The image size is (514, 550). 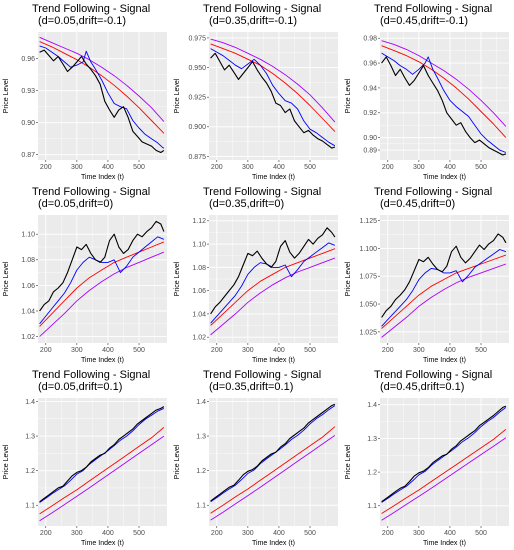 What do you see at coordinates (197, 157) in the screenshot?
I see `y-tick-label: 0.875` at bounding box center [197, 157].